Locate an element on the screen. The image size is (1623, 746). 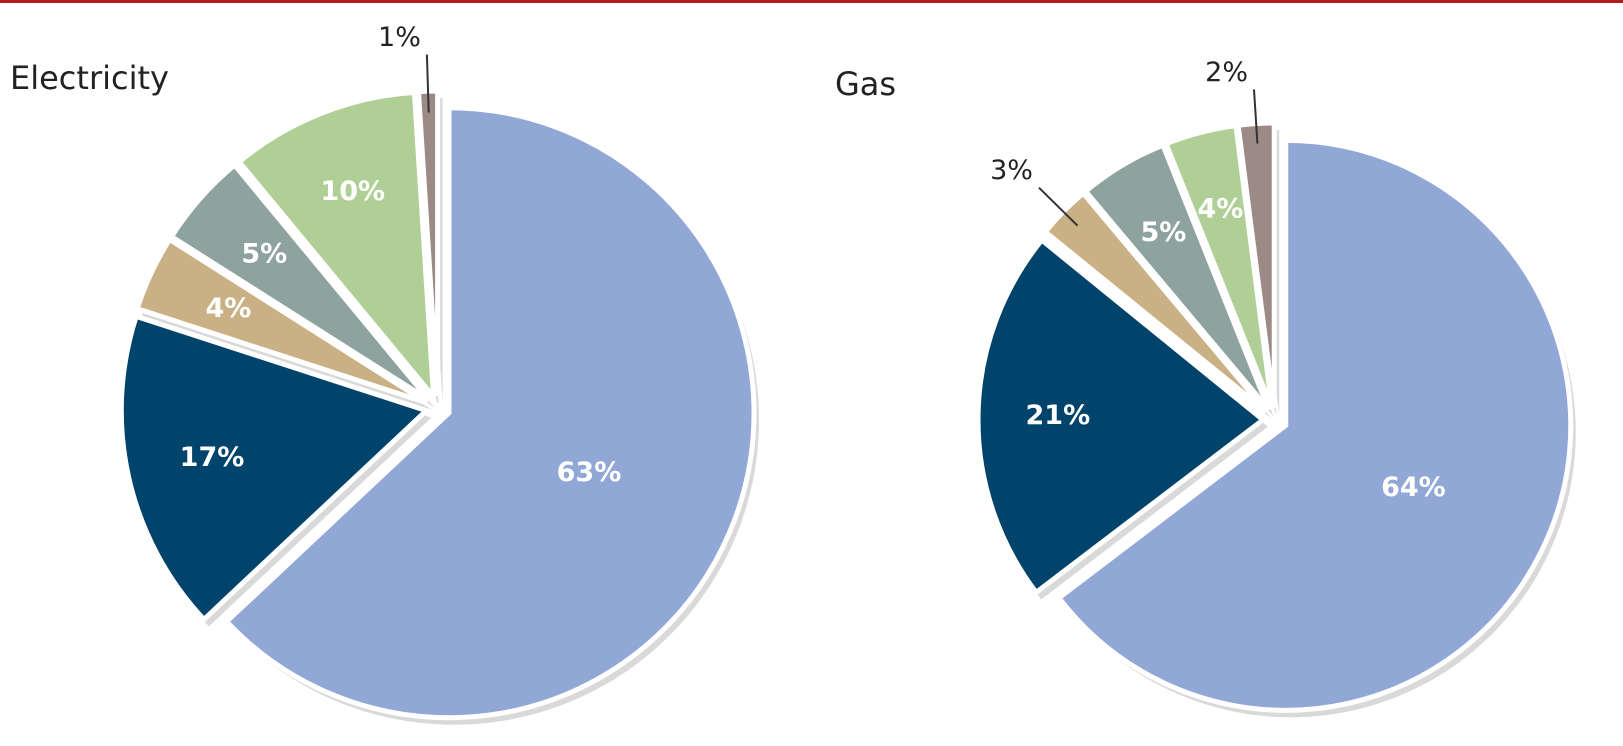
top-rule is located at coordinates (811, 1).